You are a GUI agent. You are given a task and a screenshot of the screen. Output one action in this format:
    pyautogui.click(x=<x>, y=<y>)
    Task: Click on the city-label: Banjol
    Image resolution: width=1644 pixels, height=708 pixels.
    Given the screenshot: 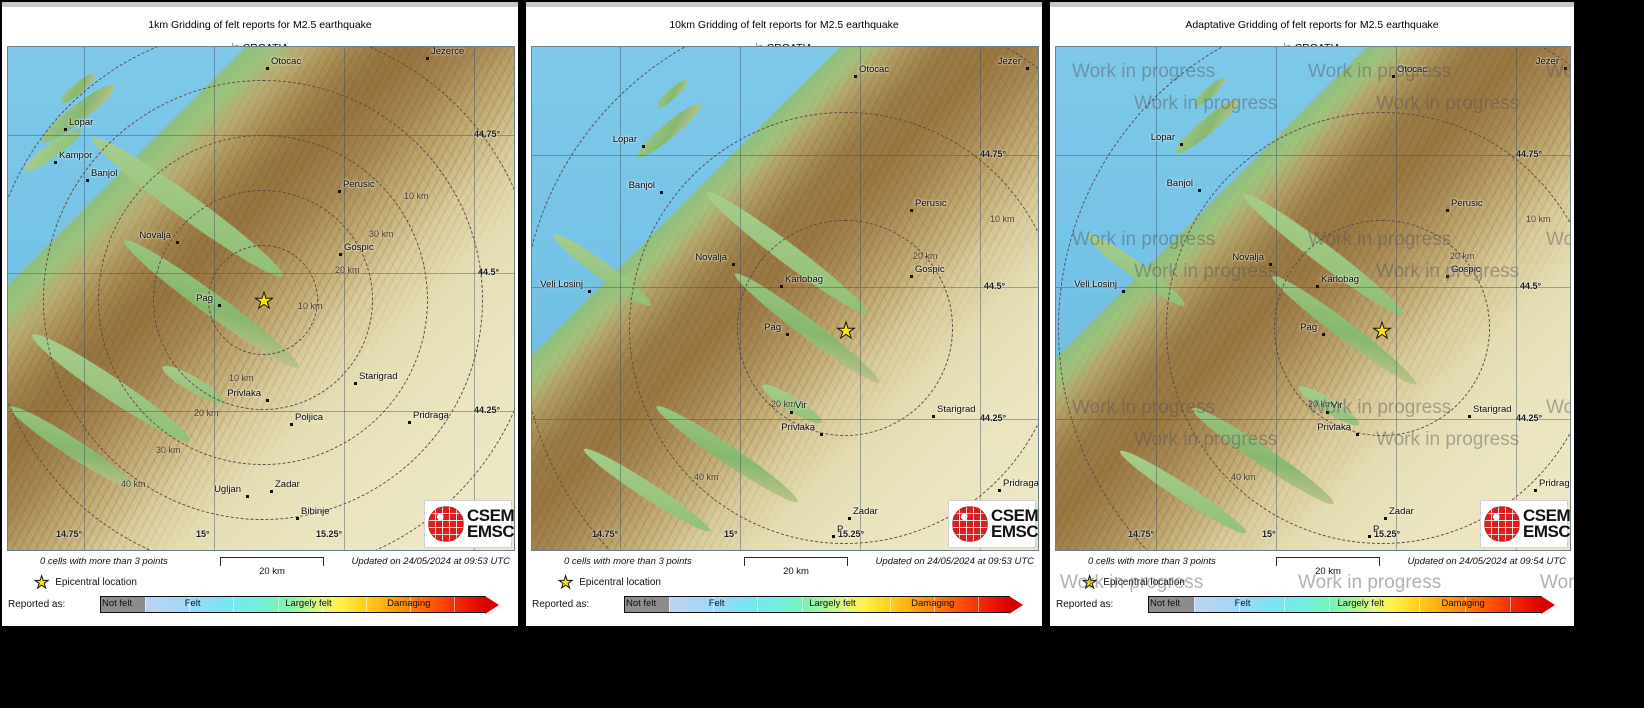 What is the action you would take?
    pyautogui.click(x=104, y=173)
    